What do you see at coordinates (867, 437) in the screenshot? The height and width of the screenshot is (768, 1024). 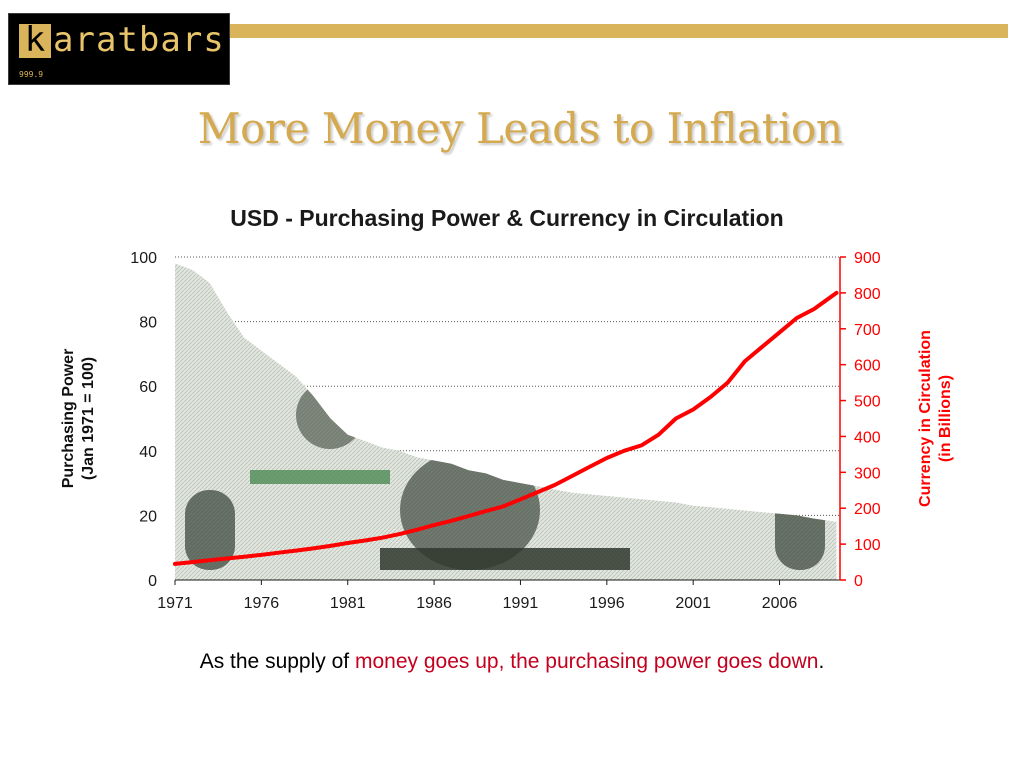 I see `right-y-tick-label: 400` at bounding box center [867, 437].